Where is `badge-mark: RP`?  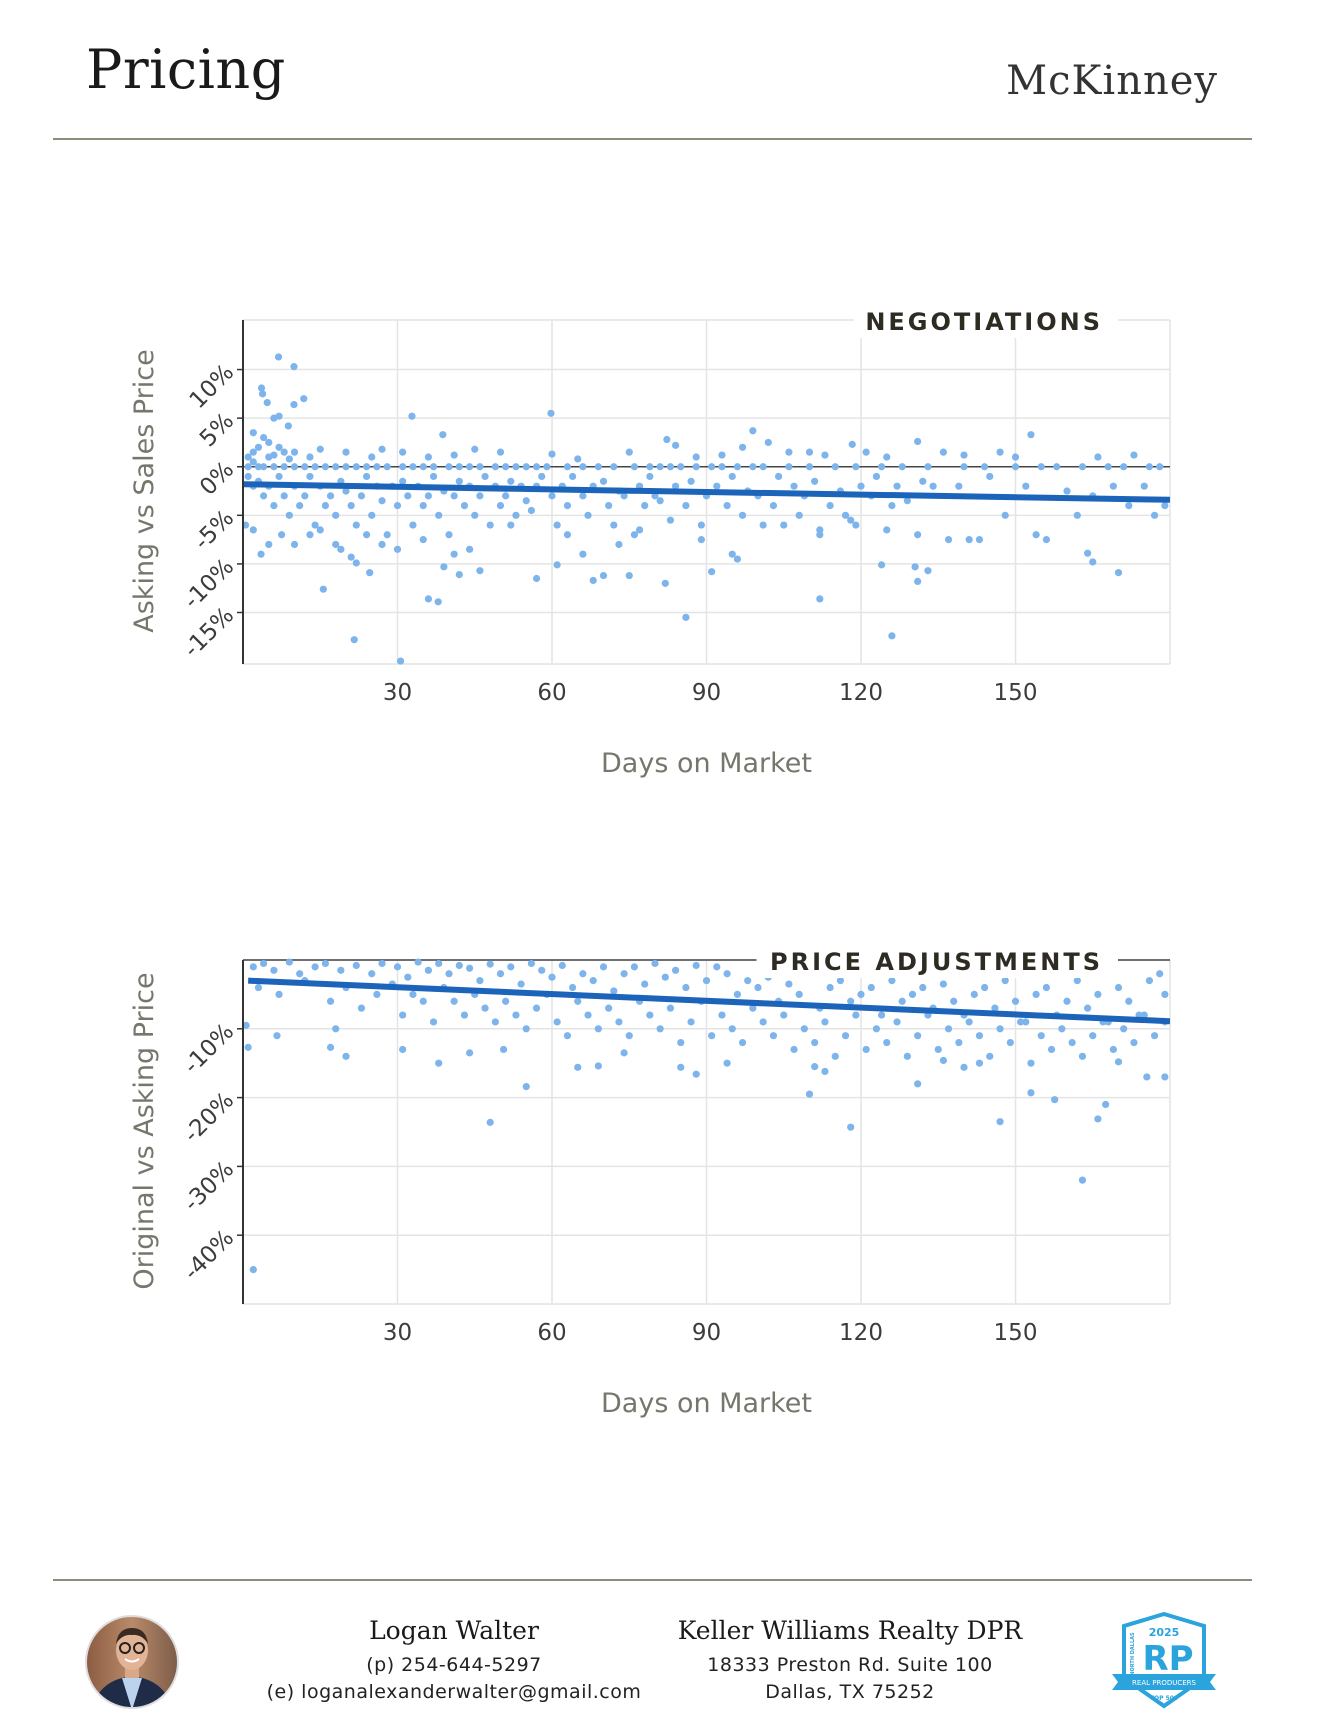
badge-mark: RP is located at coordinates (1167, 1659).